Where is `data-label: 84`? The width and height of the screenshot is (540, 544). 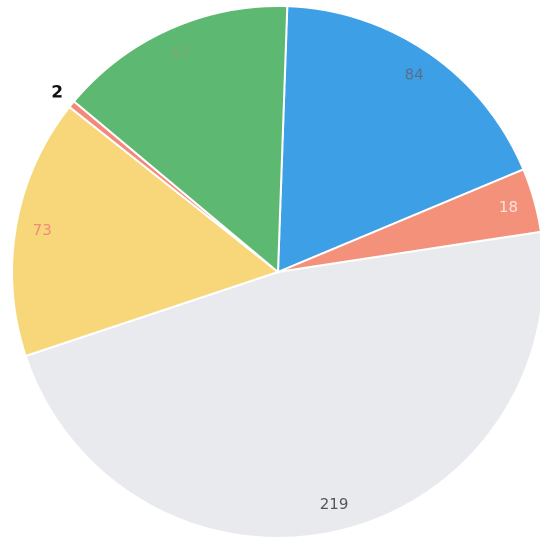 data-label: 84 is located at coordinates (414, 75).